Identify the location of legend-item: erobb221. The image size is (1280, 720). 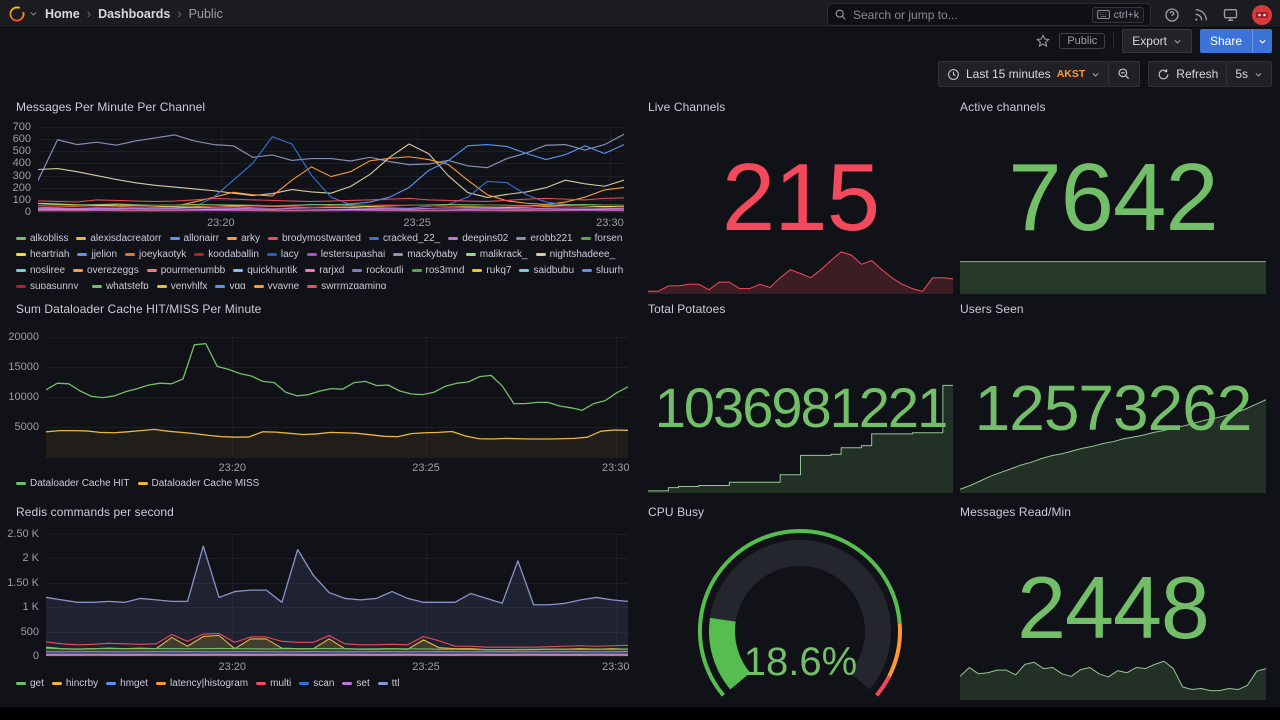
(544, 238).